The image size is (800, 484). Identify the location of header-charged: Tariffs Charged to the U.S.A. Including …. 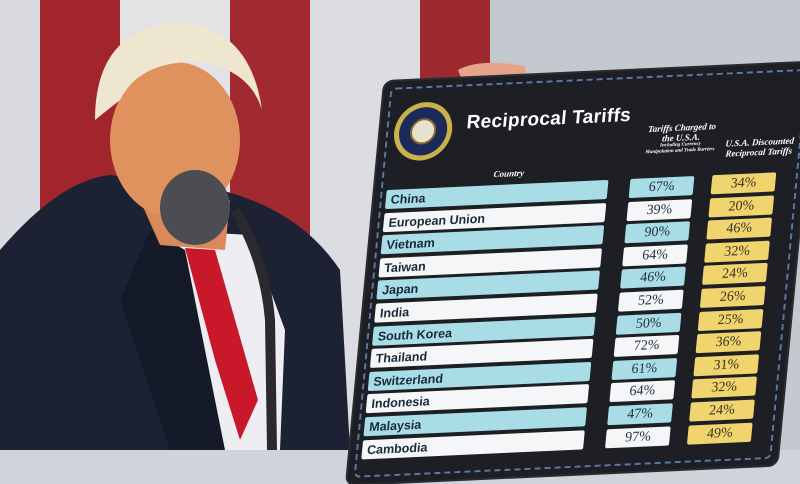
(681, 138).